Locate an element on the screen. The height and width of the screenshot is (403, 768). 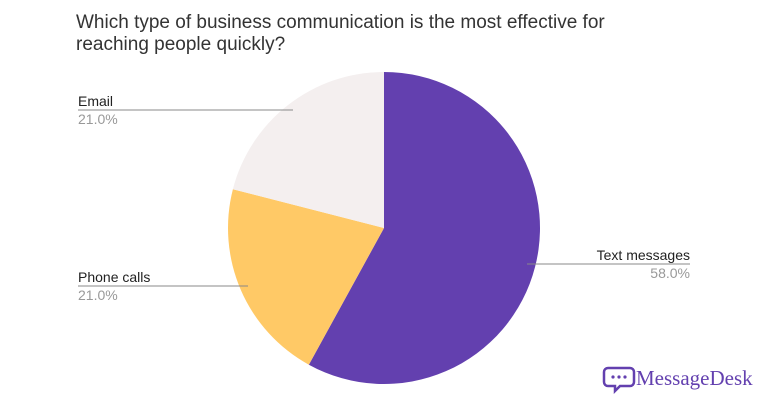
slice-label: Phone calls is located at coordinates (114, 277).